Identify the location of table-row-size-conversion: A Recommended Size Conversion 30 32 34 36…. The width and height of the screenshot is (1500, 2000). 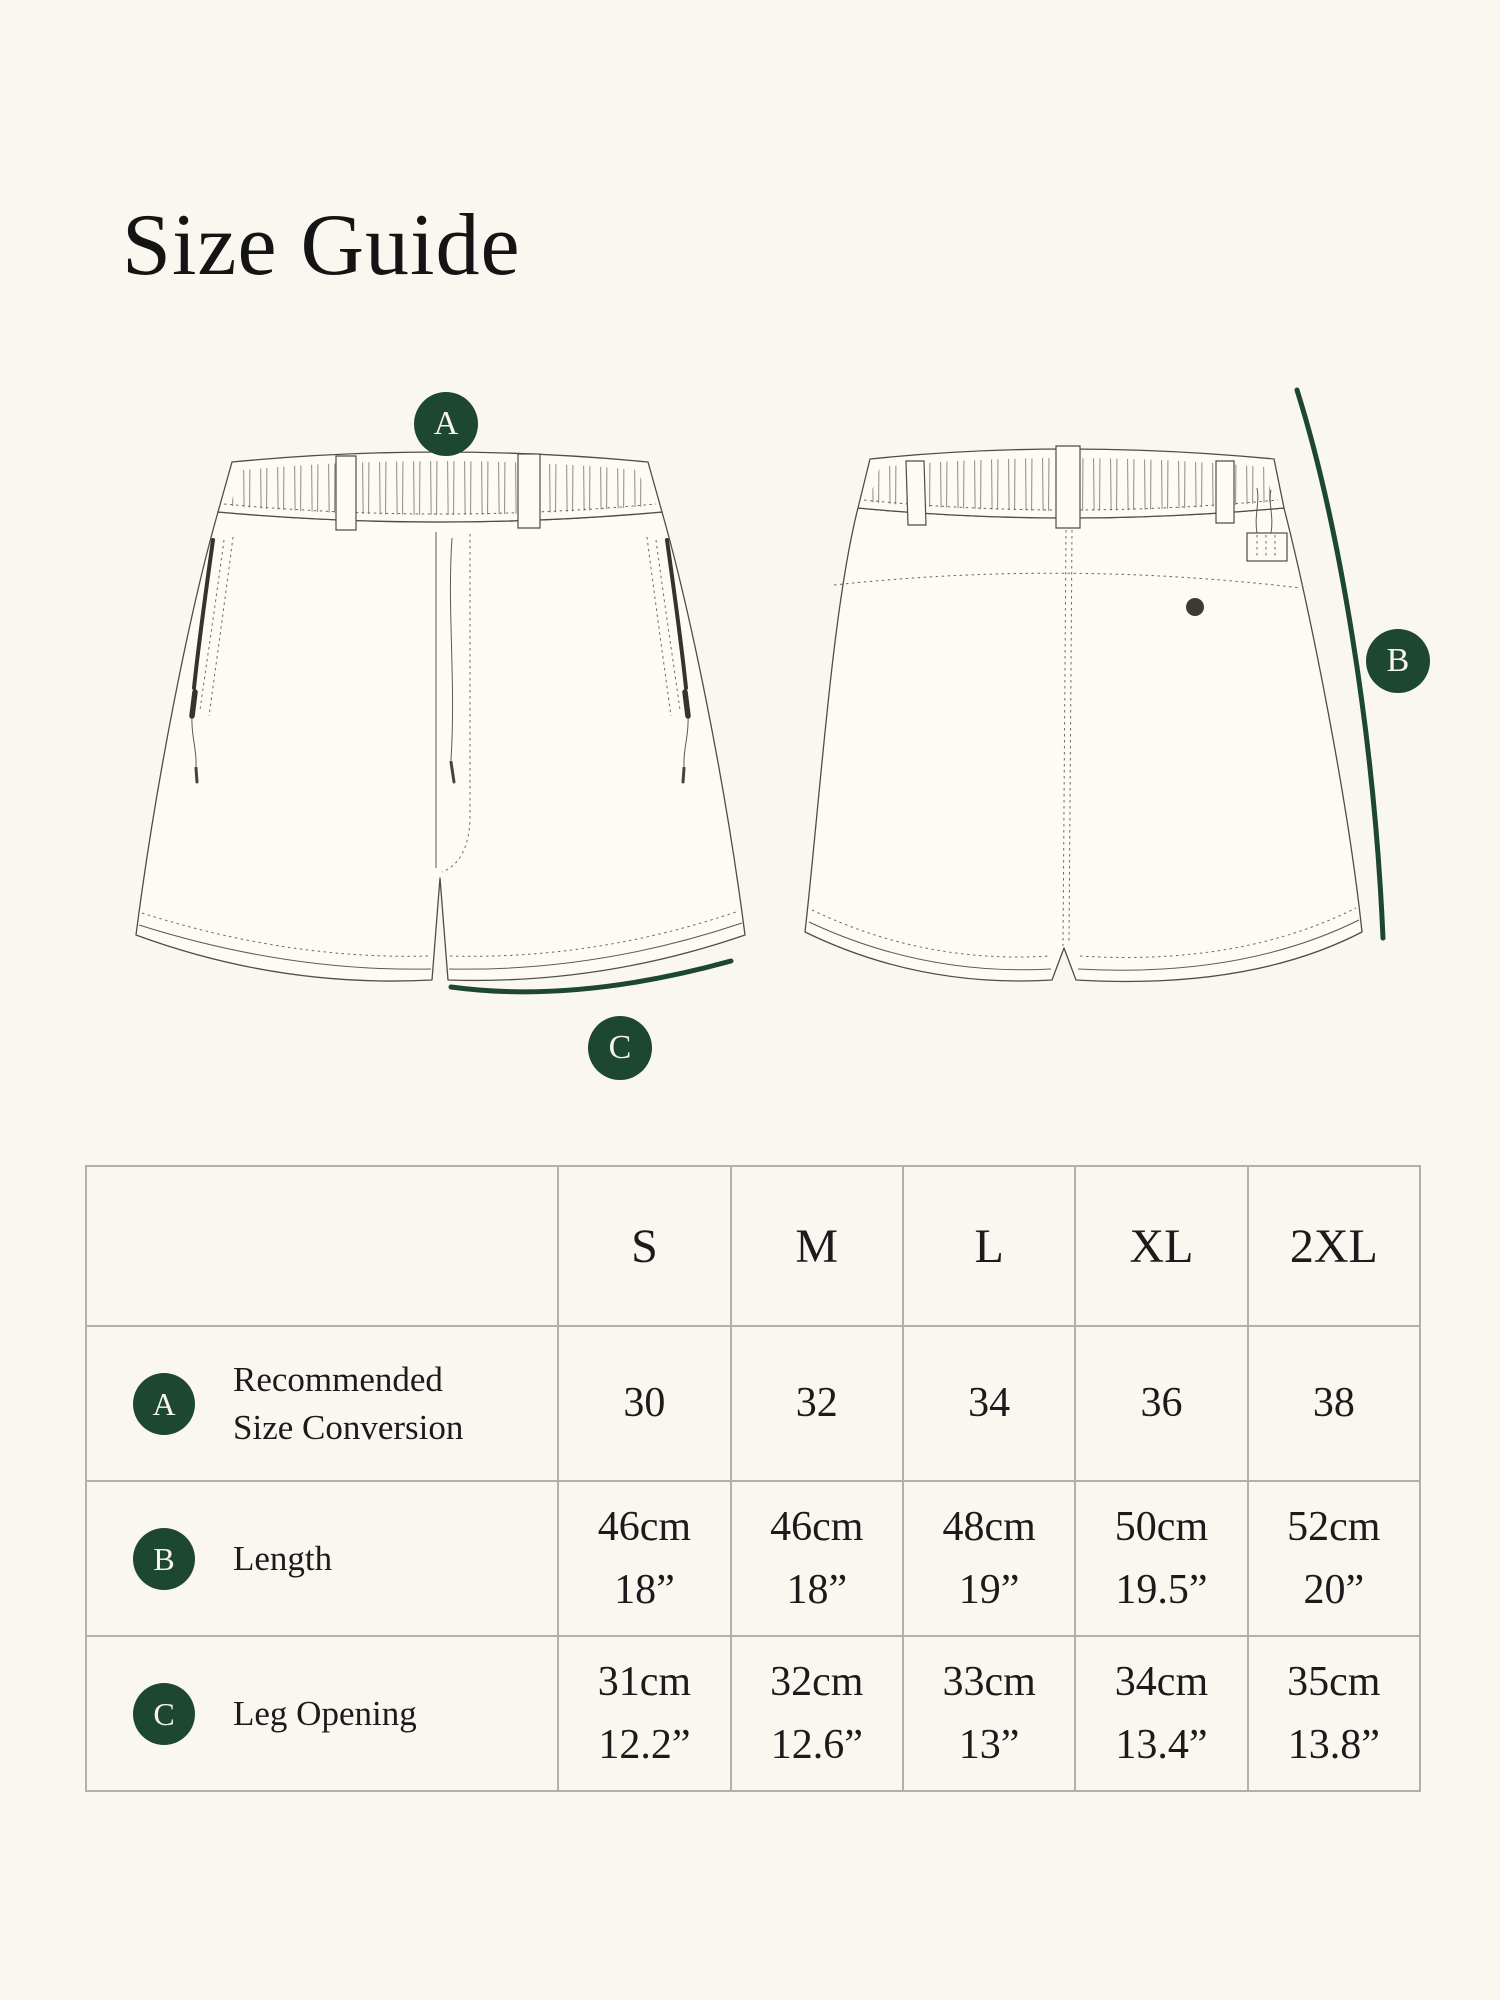
(753, 1403).